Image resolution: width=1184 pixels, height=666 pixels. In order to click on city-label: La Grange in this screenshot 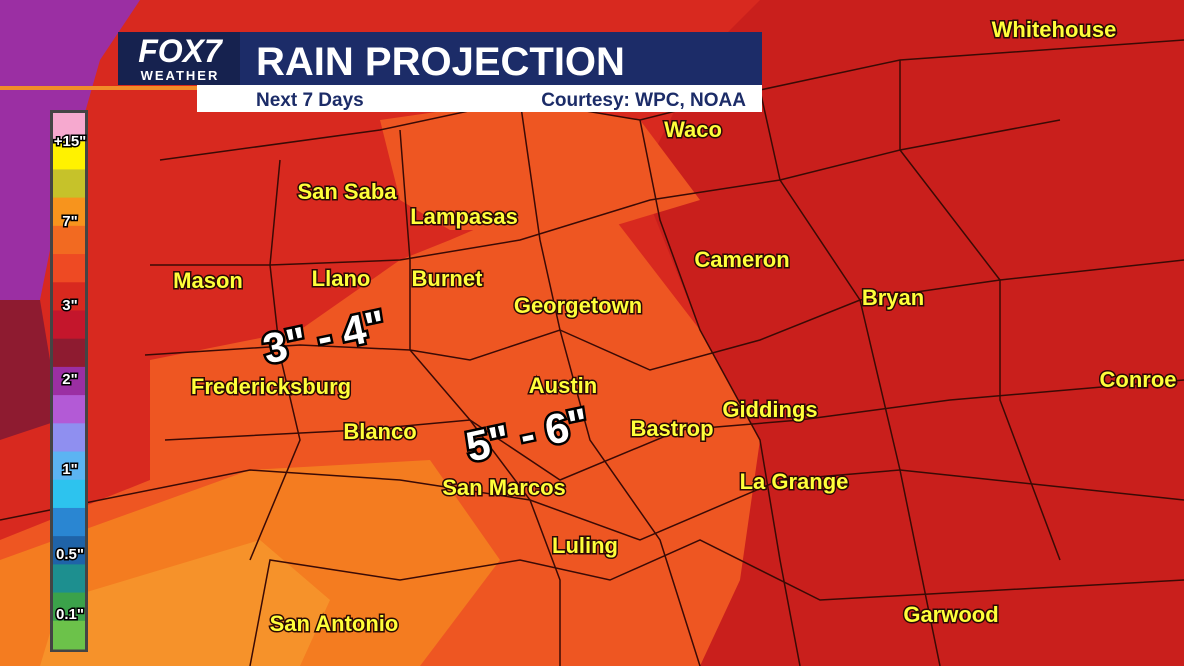, I will do `click(794, 481)`.